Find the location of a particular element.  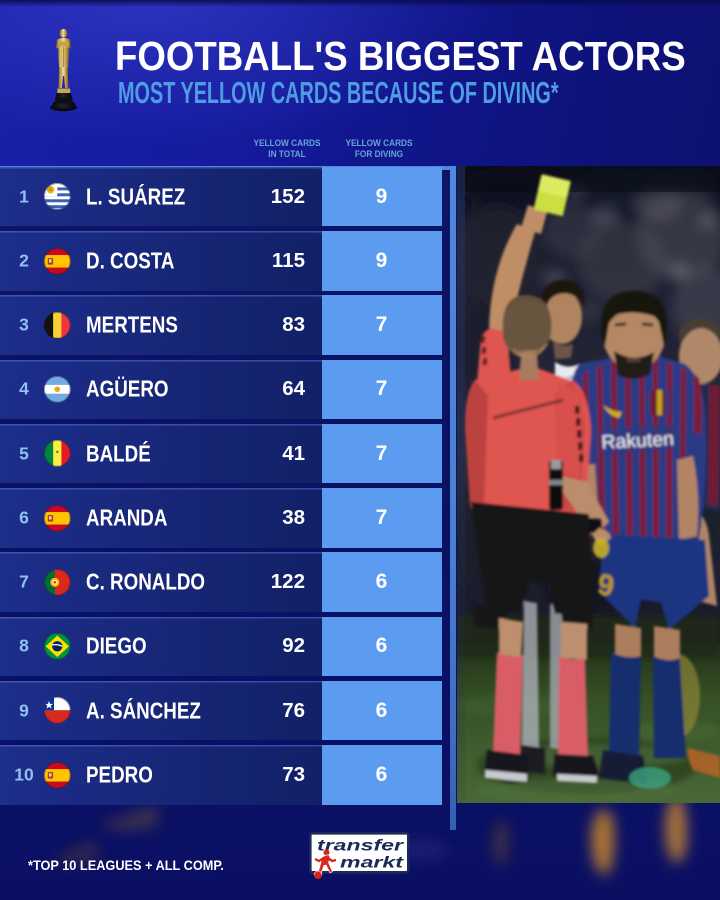

svg-text: markt is located at coordinates (372, 863).